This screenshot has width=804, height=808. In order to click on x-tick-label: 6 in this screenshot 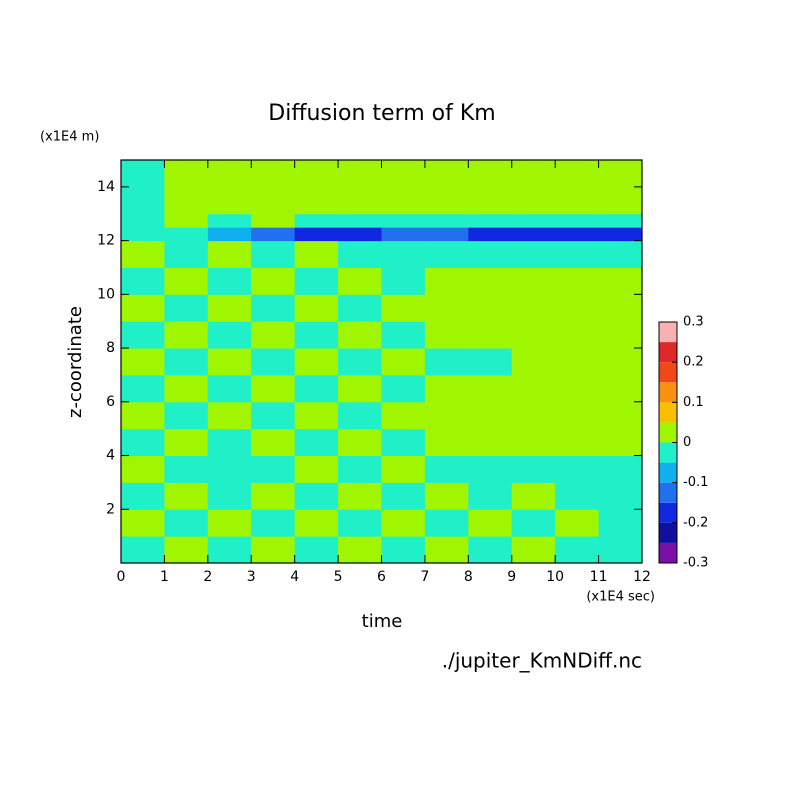, I will do `click(381, 577)`.